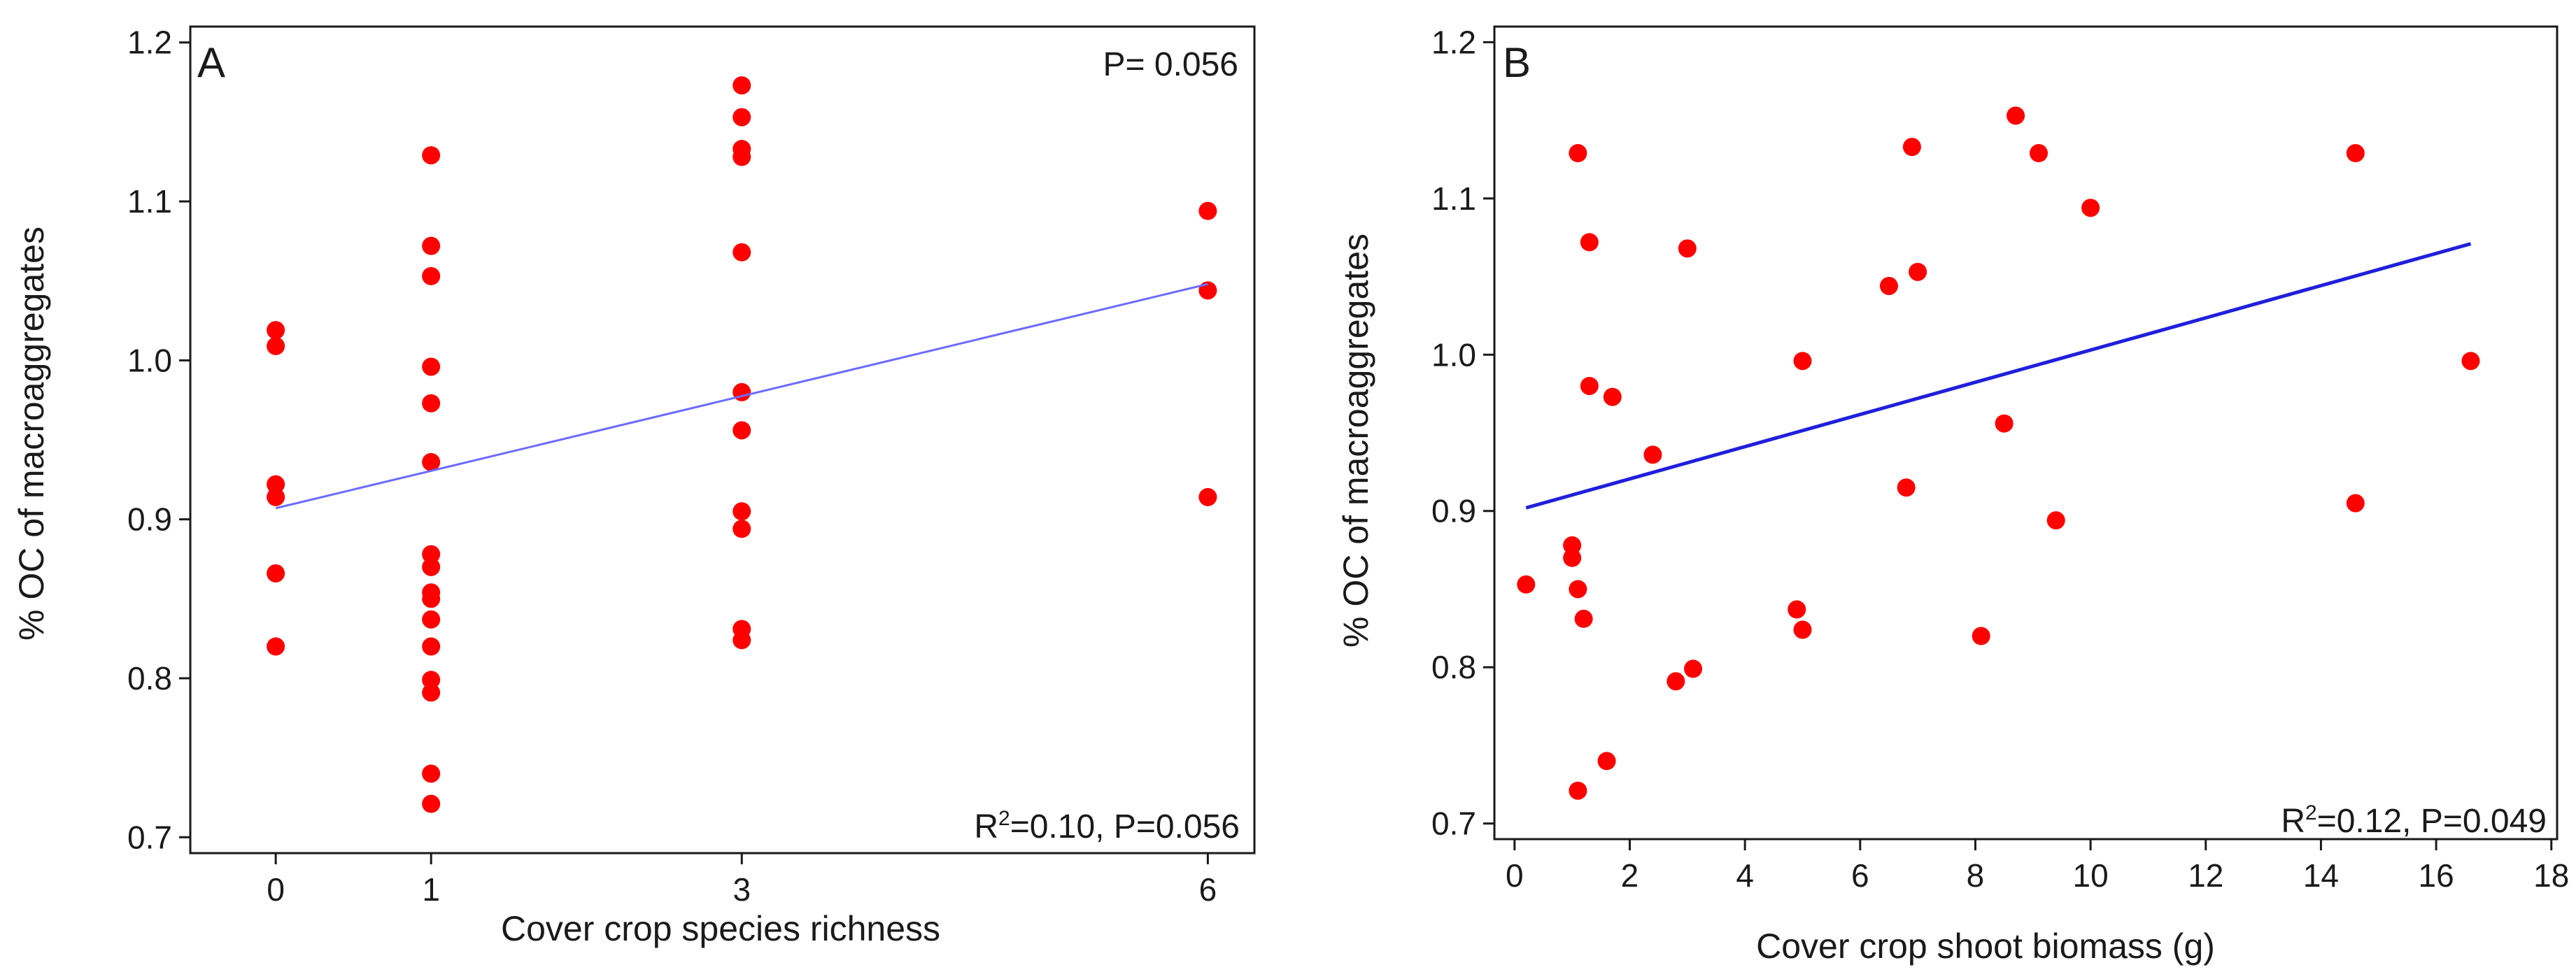 The width and height of the screenshot is (2576, 972). I want to click on panel-b-x-tick-label: 6, so click(1860, 875).